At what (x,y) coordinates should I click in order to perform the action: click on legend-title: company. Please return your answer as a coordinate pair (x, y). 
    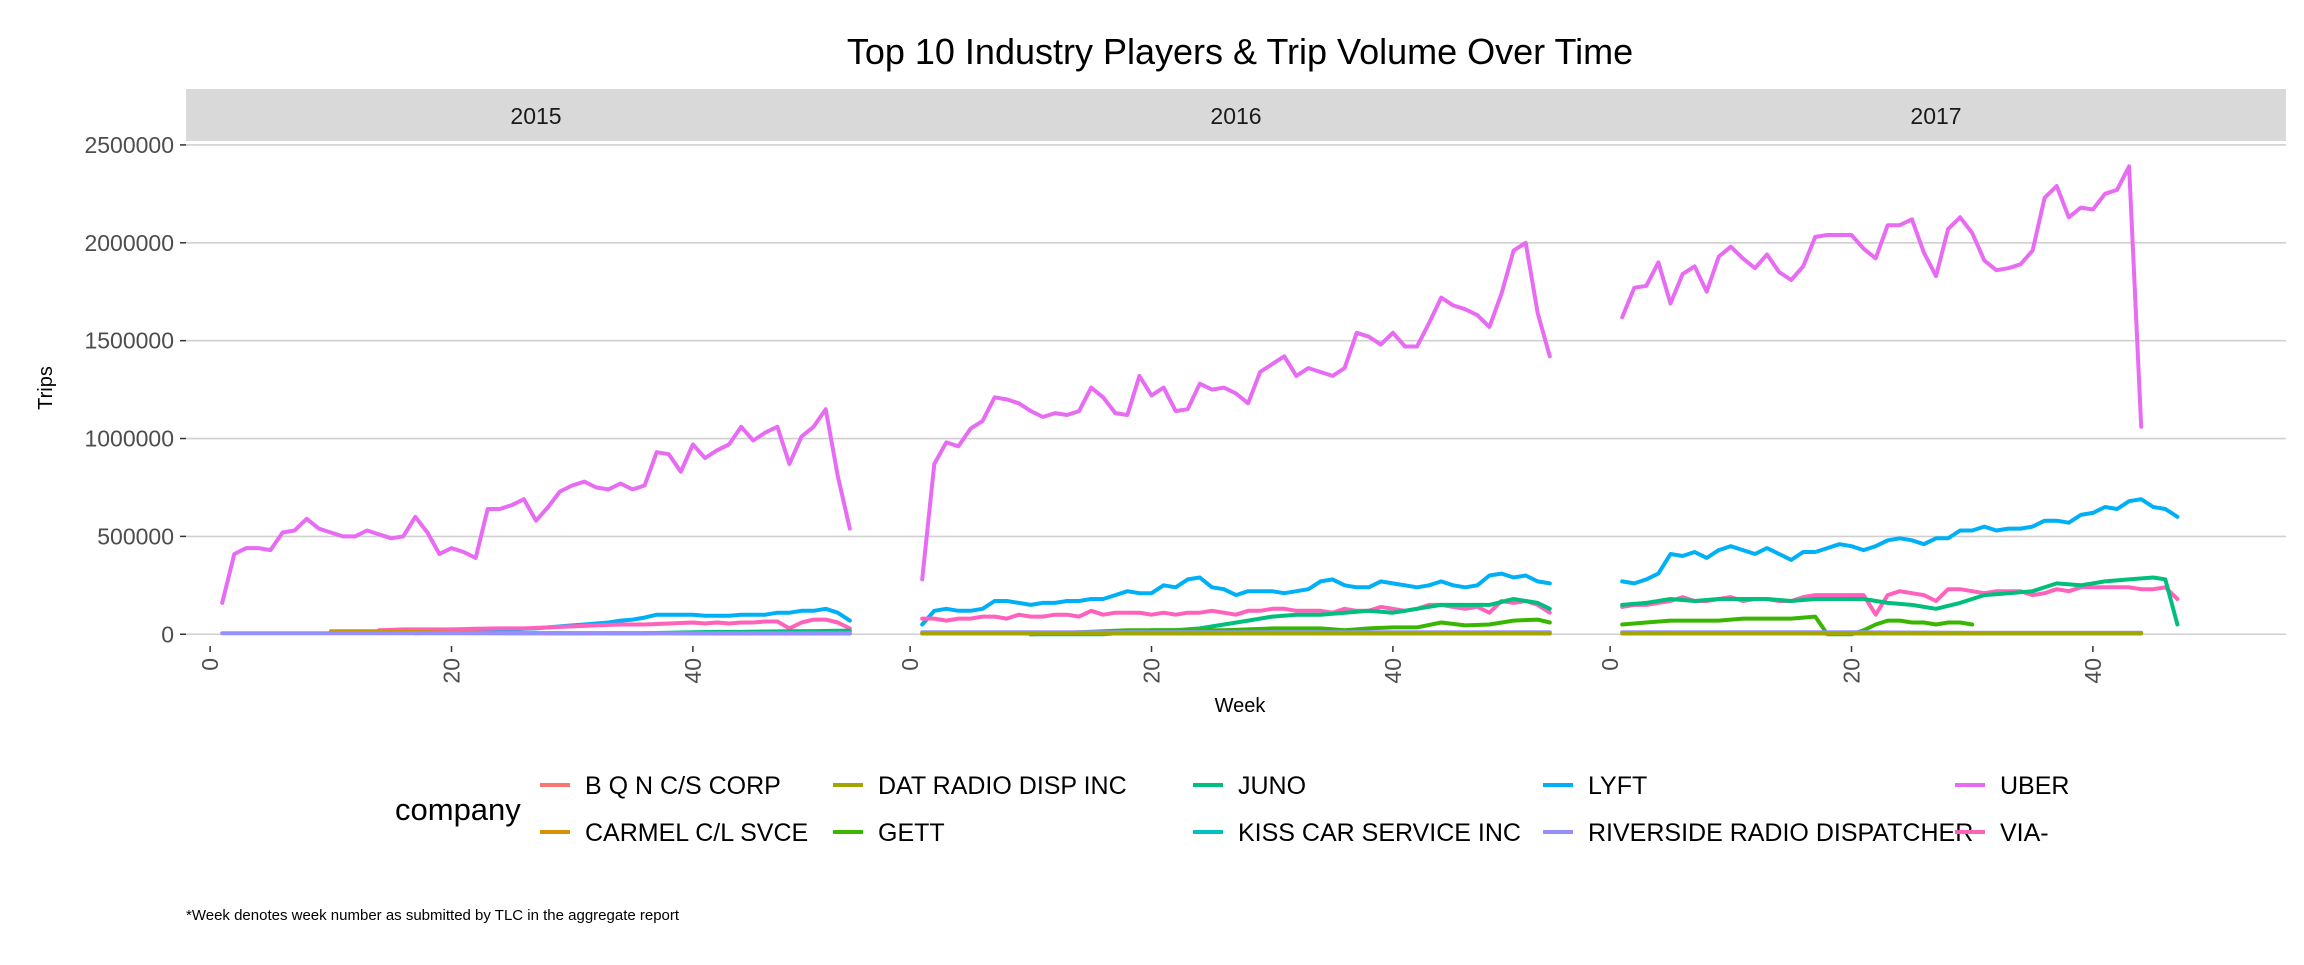
    Looking at the image, I should click on (458, 809).